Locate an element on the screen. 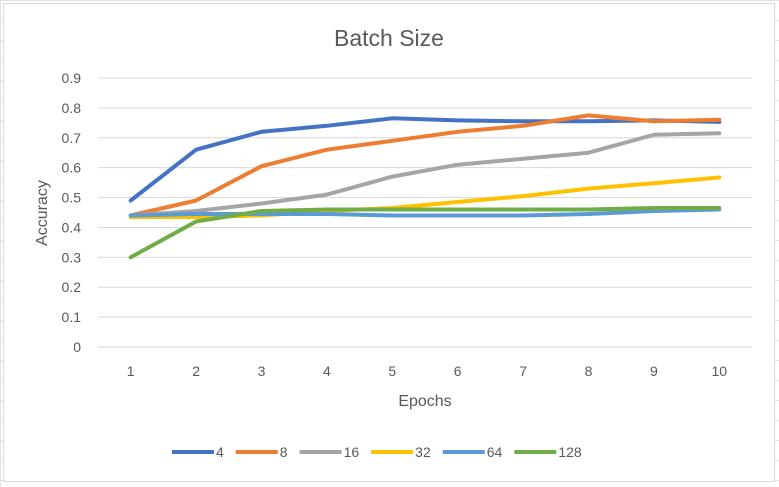 This screenshot has width=779, height=487. legend-label-4: 4 is located at coordinates (220, 452).